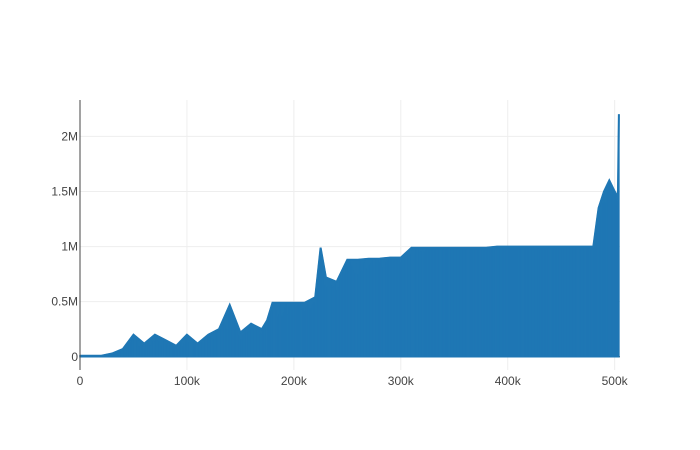  Describe the element at coordinates (615, 381) in the screenshot. I see `x-tick-label: 500k` at that location.